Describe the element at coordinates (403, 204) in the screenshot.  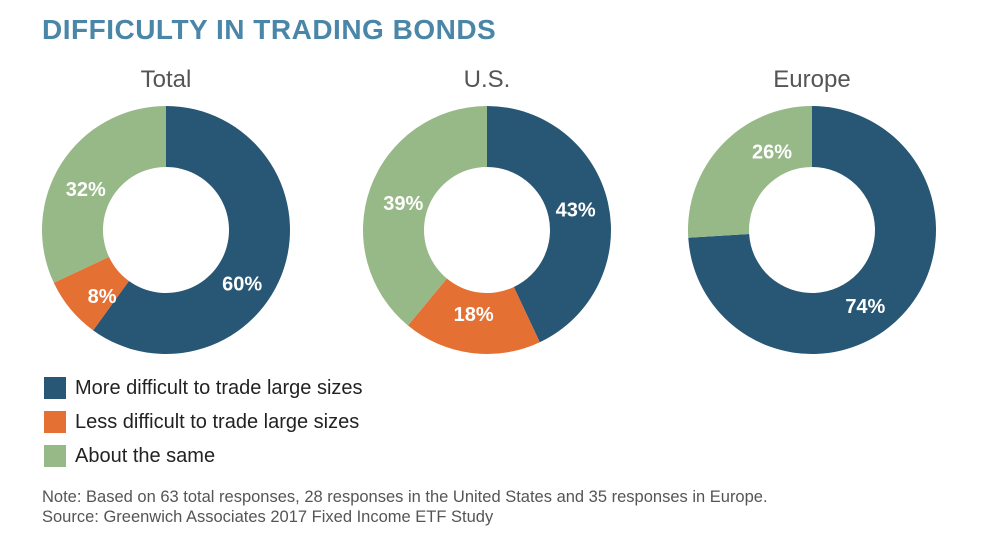
I see `data-label: 39%` at that location.